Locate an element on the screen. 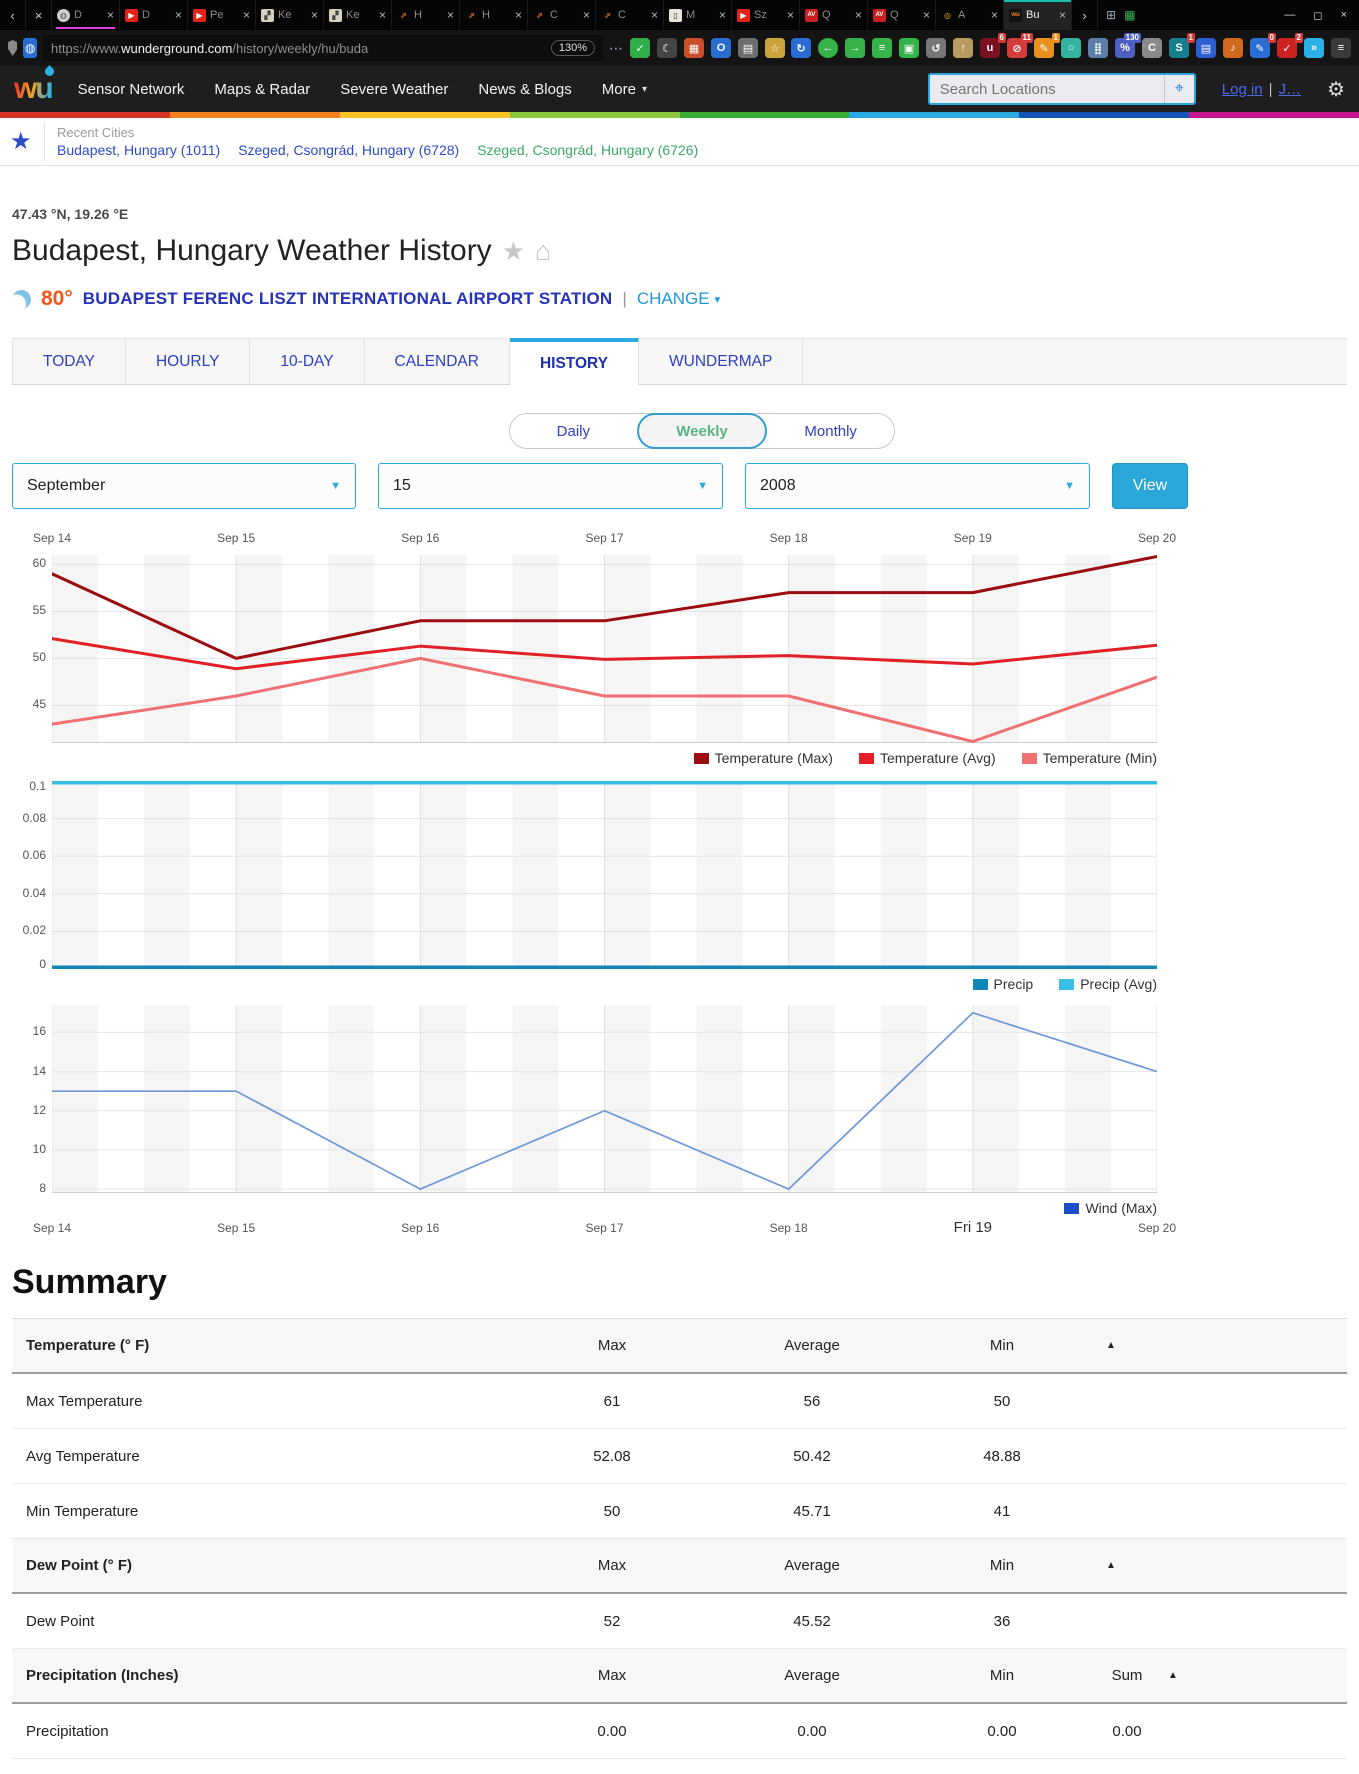 Image resolution: width=1359 pixels, height=1774 pixels. view-button: View is located at coordinates (1150, 486).